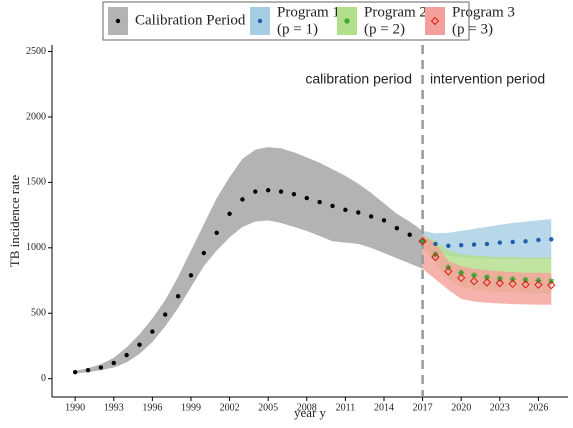 This screenshot has width=573, height=428. I want to click on x-tick-label: 2002, so click(230, 407).